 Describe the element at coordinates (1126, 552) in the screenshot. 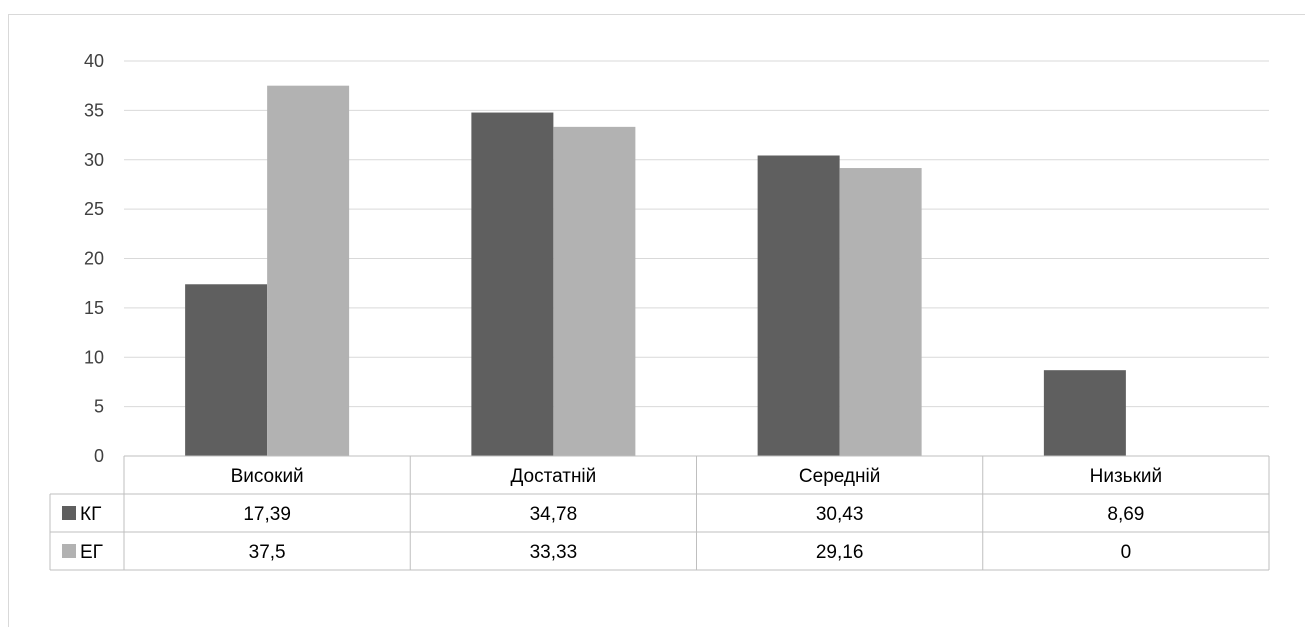

I see `table-value: 0` at that location.